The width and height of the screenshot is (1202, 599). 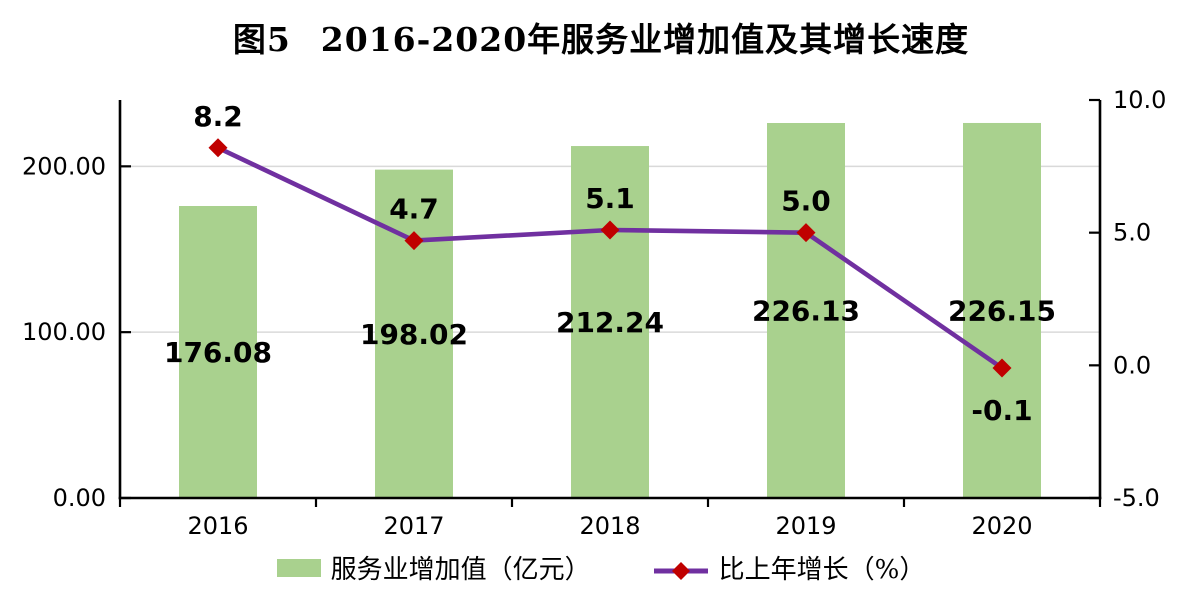 I want to click on bar-2019, so click(x=806, y=310).